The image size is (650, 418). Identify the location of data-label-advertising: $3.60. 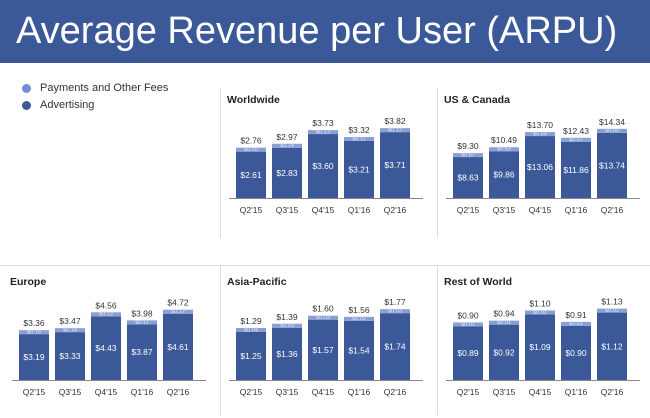
(323, 166).